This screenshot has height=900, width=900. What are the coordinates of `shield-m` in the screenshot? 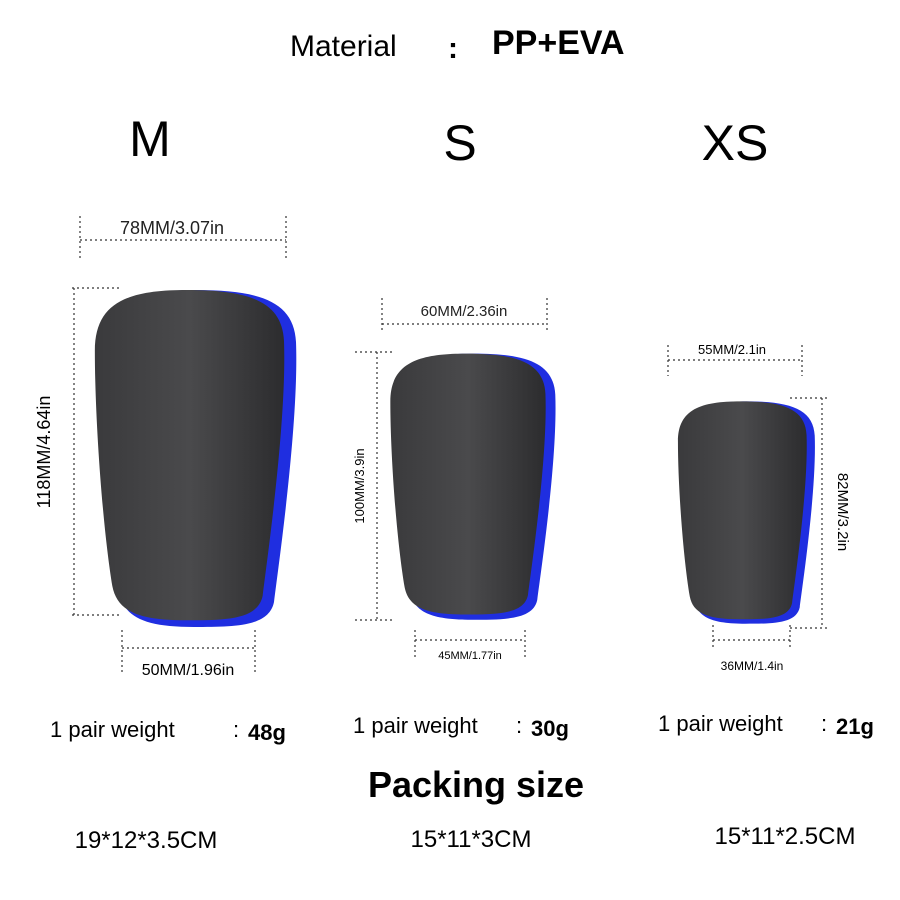 It's located at (195, 458).